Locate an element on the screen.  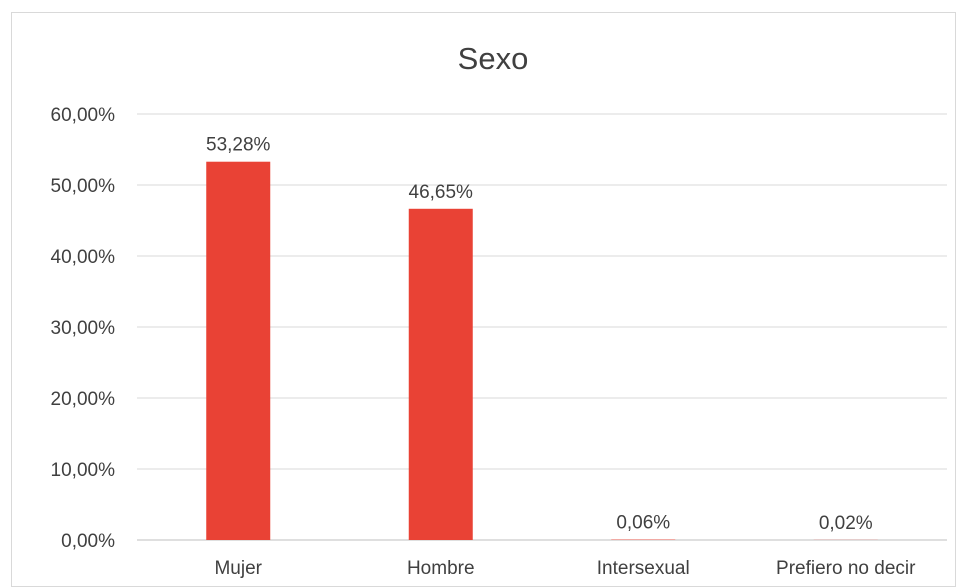
x-axis-category-labels: Mujer Hombre Intersexual Prefiero no decir is located at coordinates (565, 568).